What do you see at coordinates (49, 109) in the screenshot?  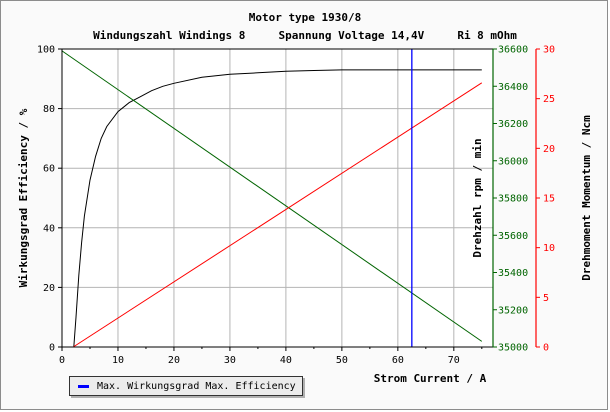 I see `efficiency-tick-label: 80` at bounding box center [49, 109].